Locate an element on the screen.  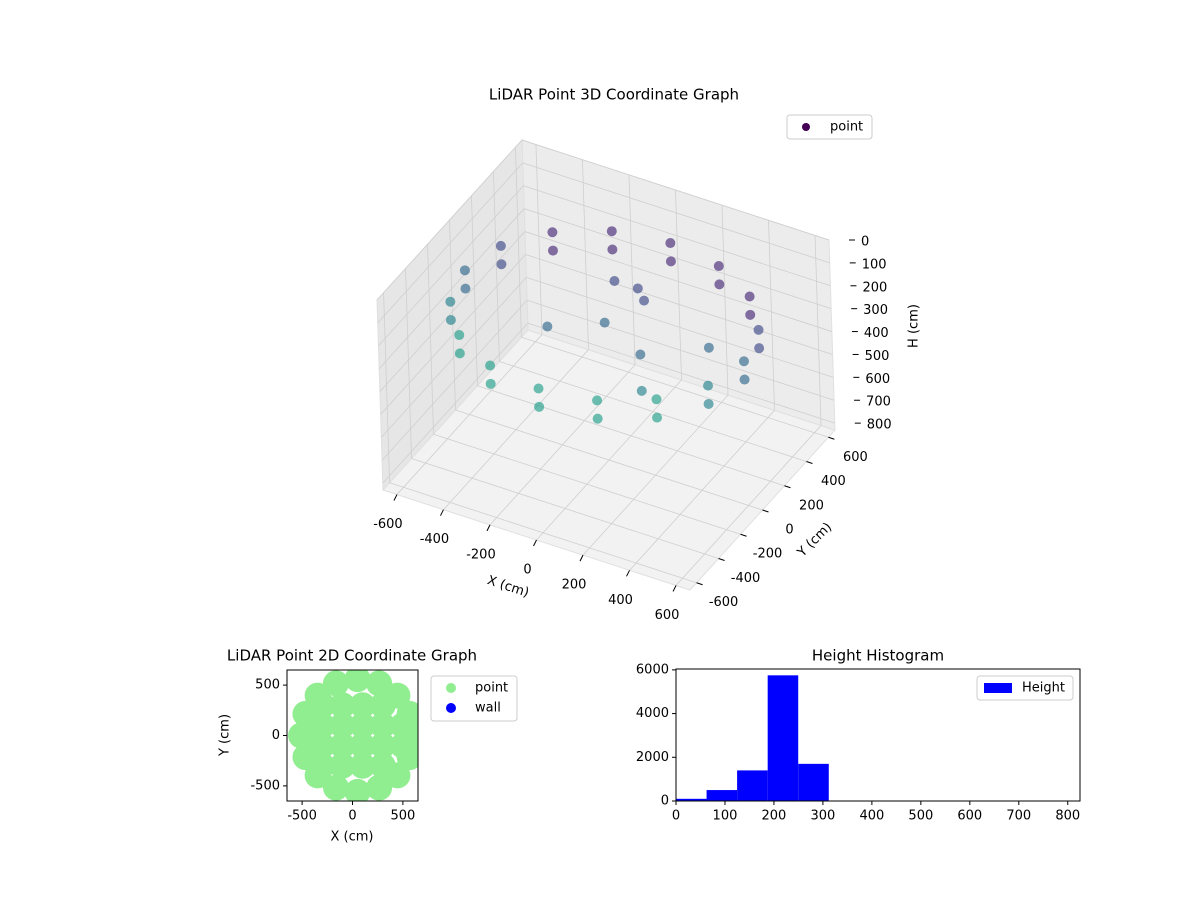
legend-swatch is located at coordinates (998, 688).